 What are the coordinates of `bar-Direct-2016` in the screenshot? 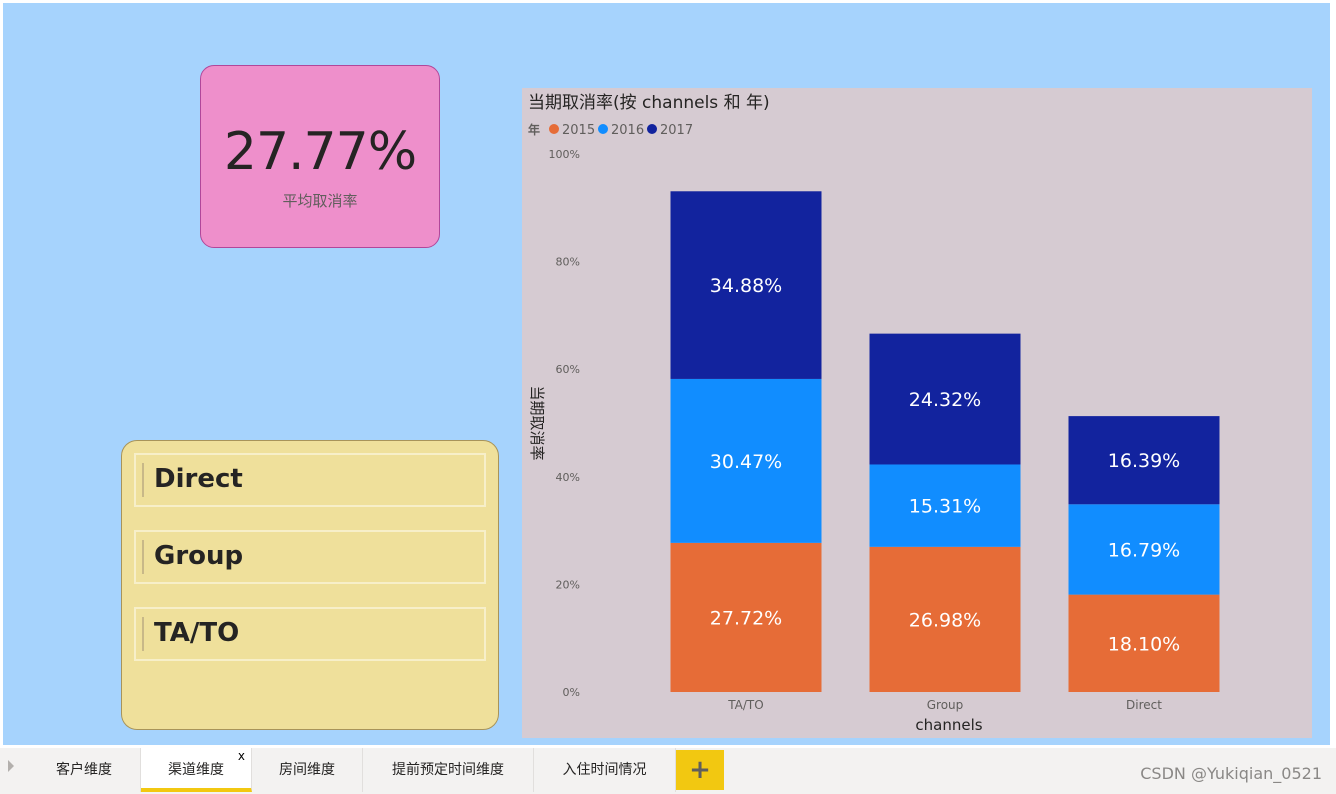 It's located at (1144, 549).